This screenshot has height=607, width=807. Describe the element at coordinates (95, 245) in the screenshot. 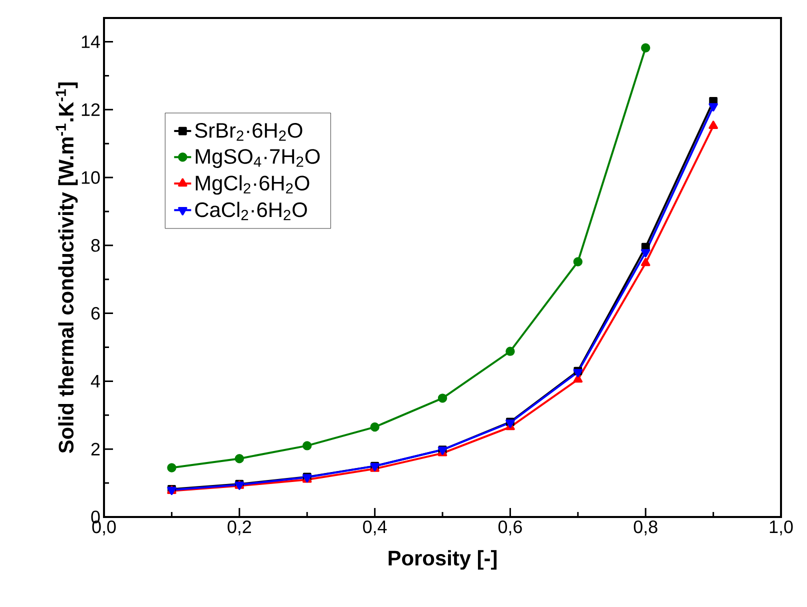

I see `y-tick-label: 8` at that location.